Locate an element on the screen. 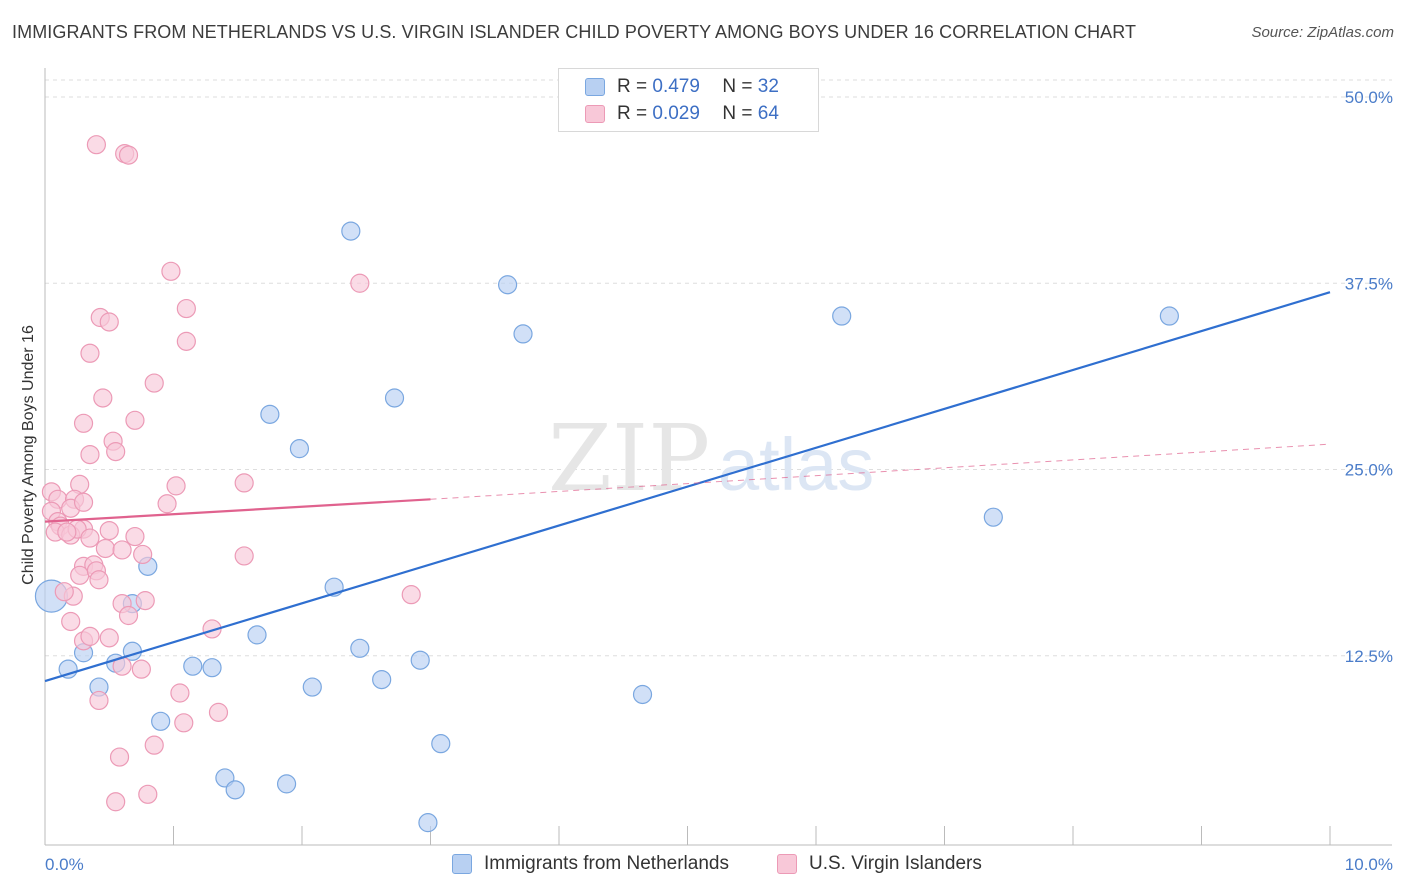 The height and width of the screenshot is (892, 1406). legend-r-value: 0.029 is located at coordinates (676, 113).